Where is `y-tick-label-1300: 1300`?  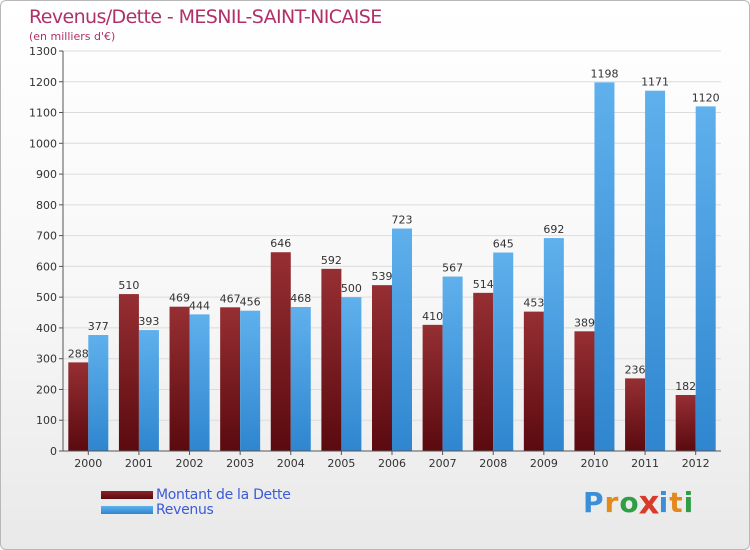 y-tick-label-1300: 1300 is located at coordinates (43, 51).